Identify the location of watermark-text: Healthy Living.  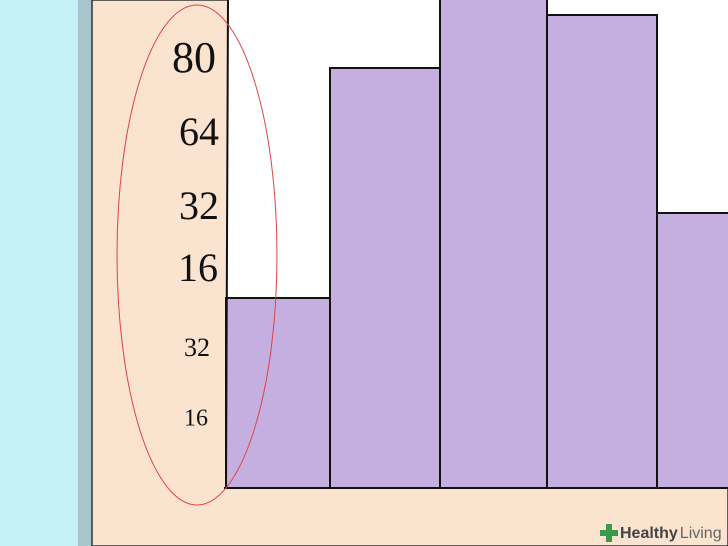
(671, 533).